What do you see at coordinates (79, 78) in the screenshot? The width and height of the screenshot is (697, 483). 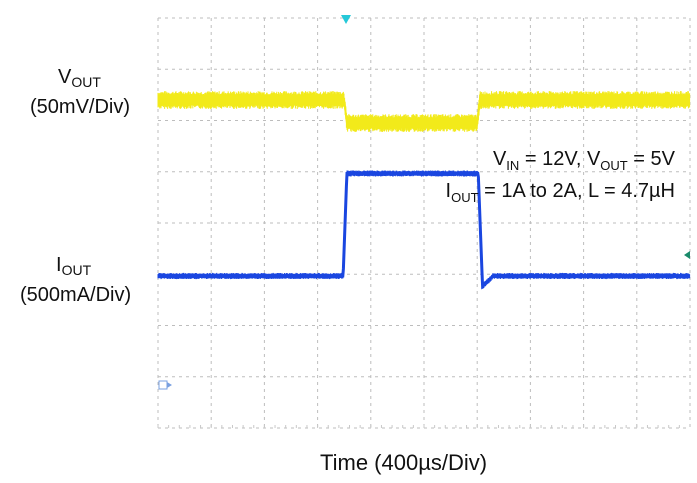 I see `vout-label: VOUT` at bounding box center [79, 78].